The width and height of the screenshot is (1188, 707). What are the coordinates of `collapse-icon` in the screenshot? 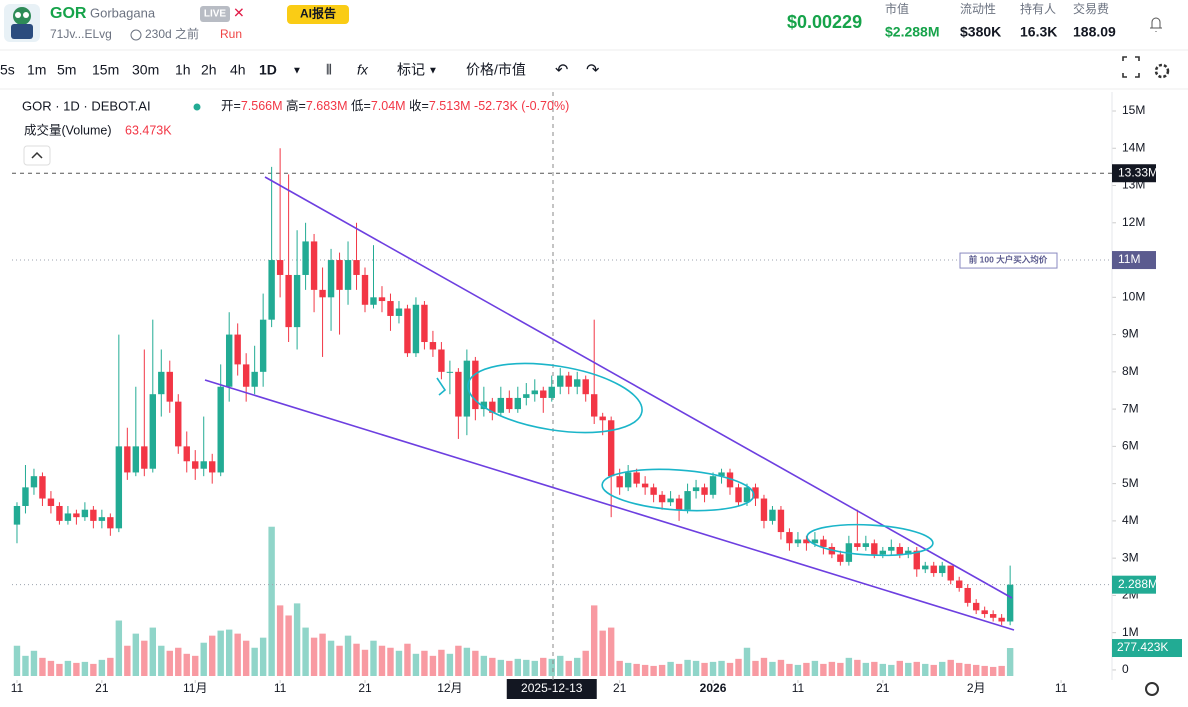 It's located at (37, 155).